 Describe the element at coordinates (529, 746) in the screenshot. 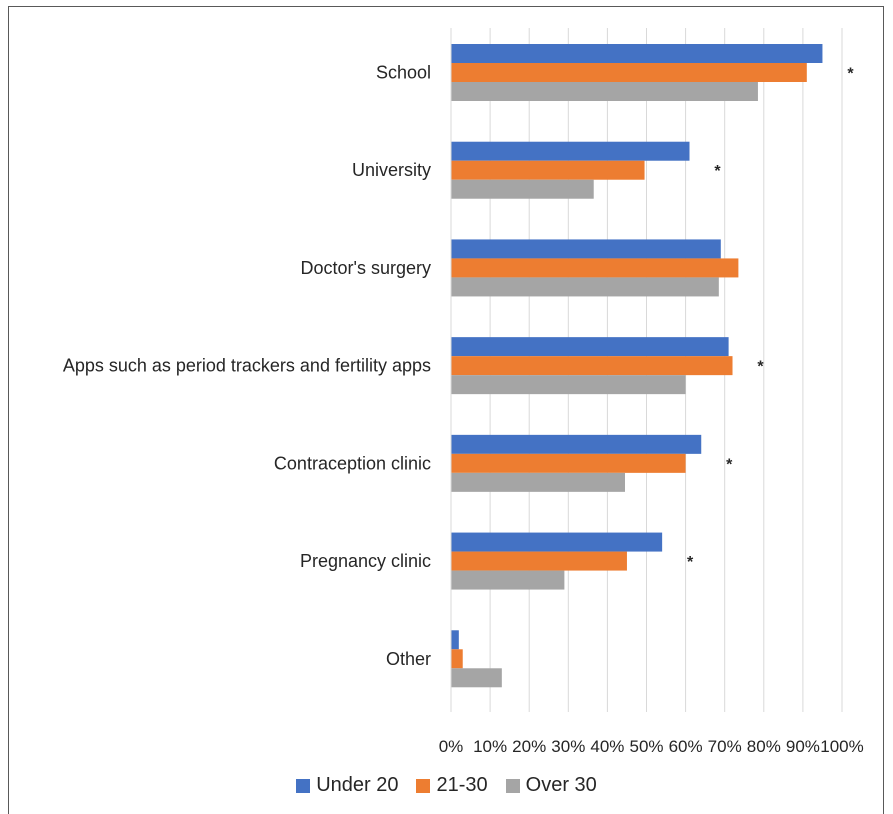

I see `x-tick-label: 20%` at that location.